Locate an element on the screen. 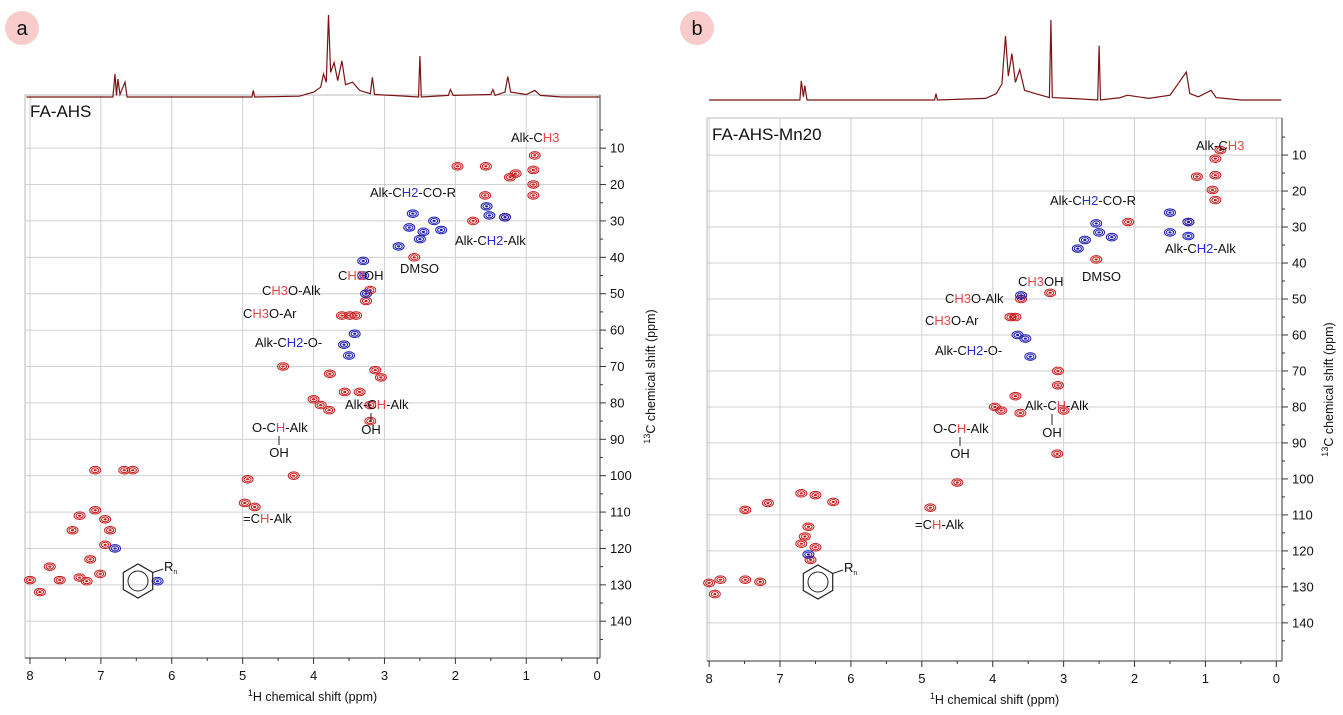  panel-letter: b is located at coordinates (696, 29).